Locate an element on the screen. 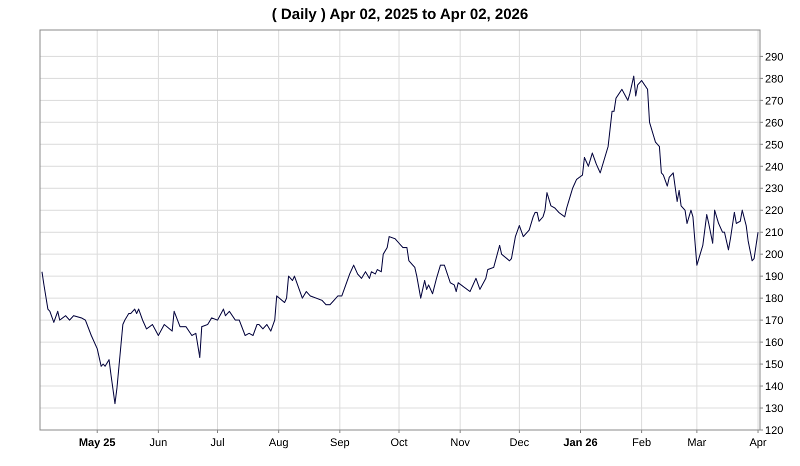 Image resolution: width=800 pixels, height=466 pixels. y-tick-label: 280 is located at coordinates (774, 79).